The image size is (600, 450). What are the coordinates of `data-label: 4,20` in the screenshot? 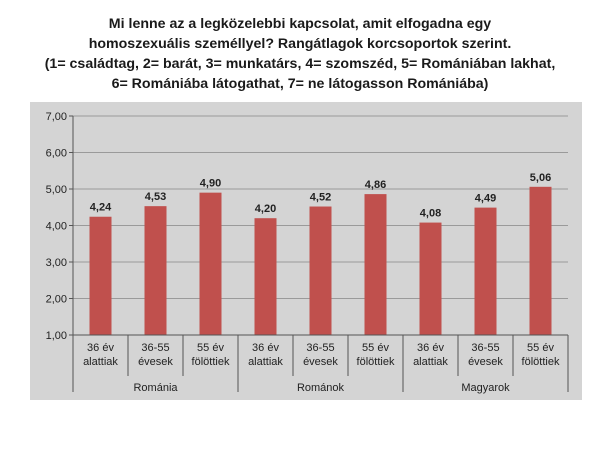 It's located at (265, 209).